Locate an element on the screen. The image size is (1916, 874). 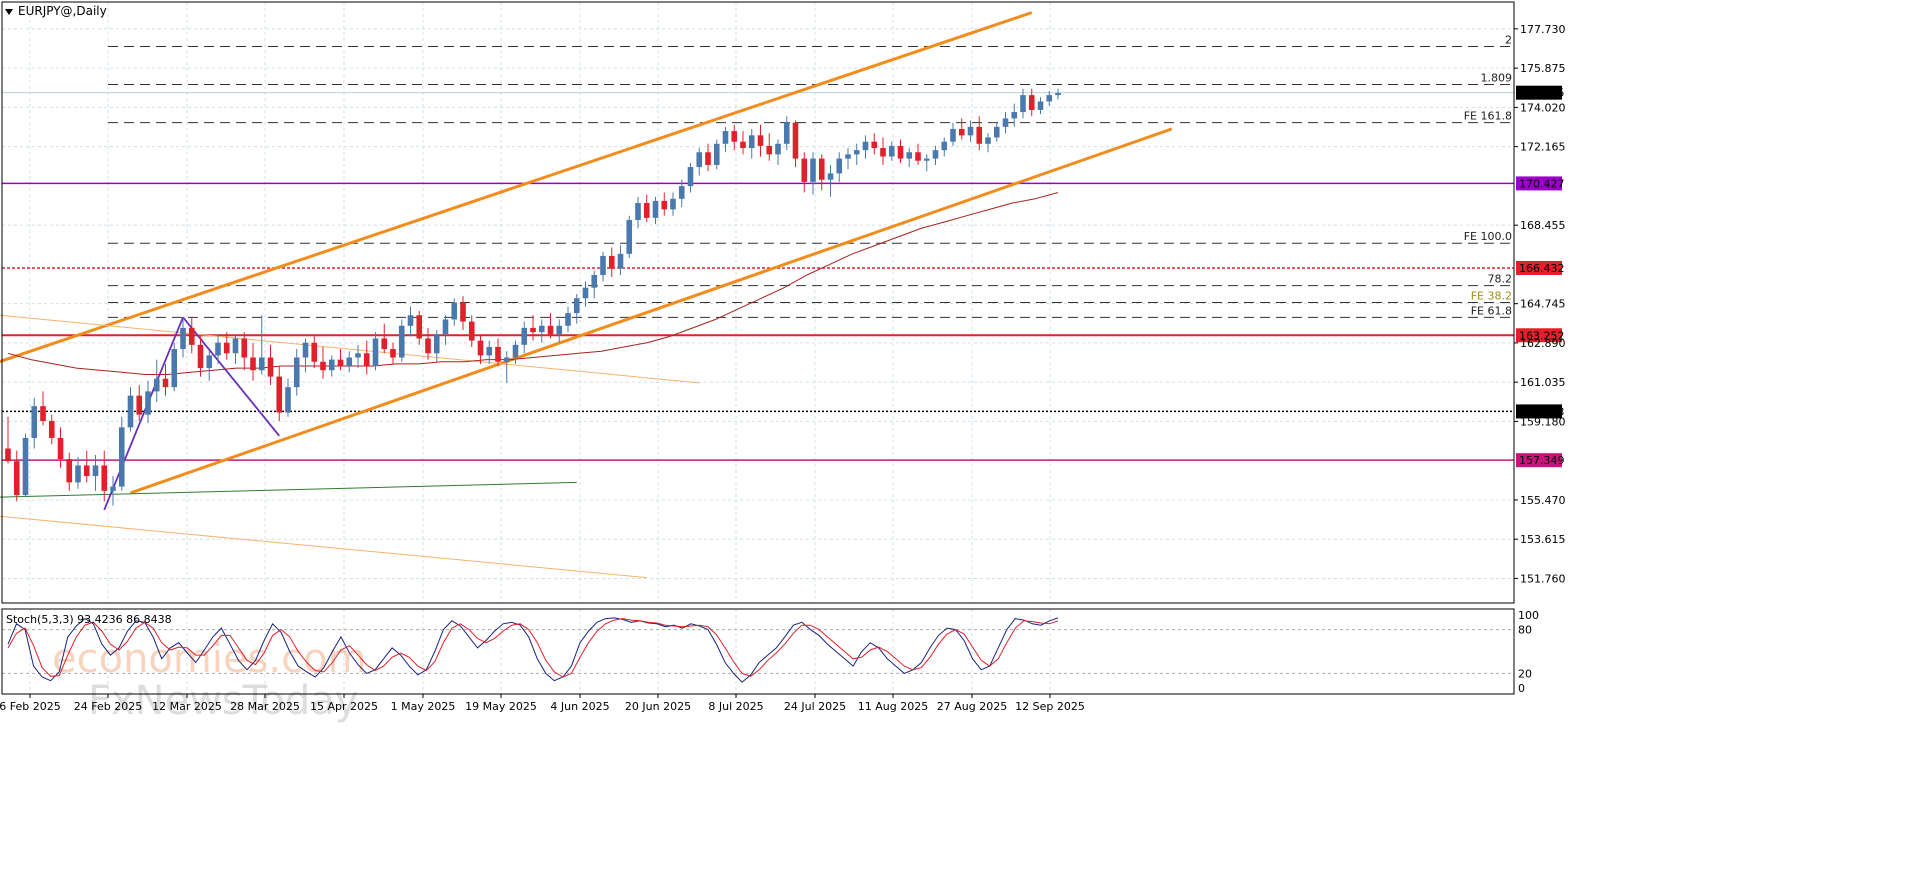
fibo-label-6: FE 61.8 is located at coordinates (1491, 310).